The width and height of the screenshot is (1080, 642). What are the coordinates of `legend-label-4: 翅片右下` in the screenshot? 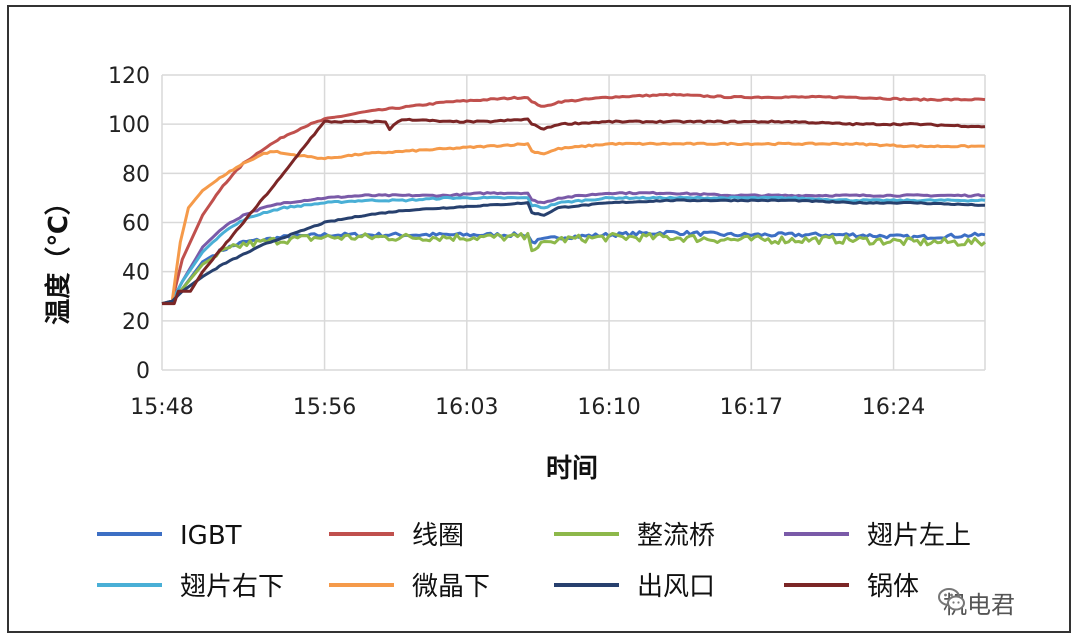 It's located at (232, 587).